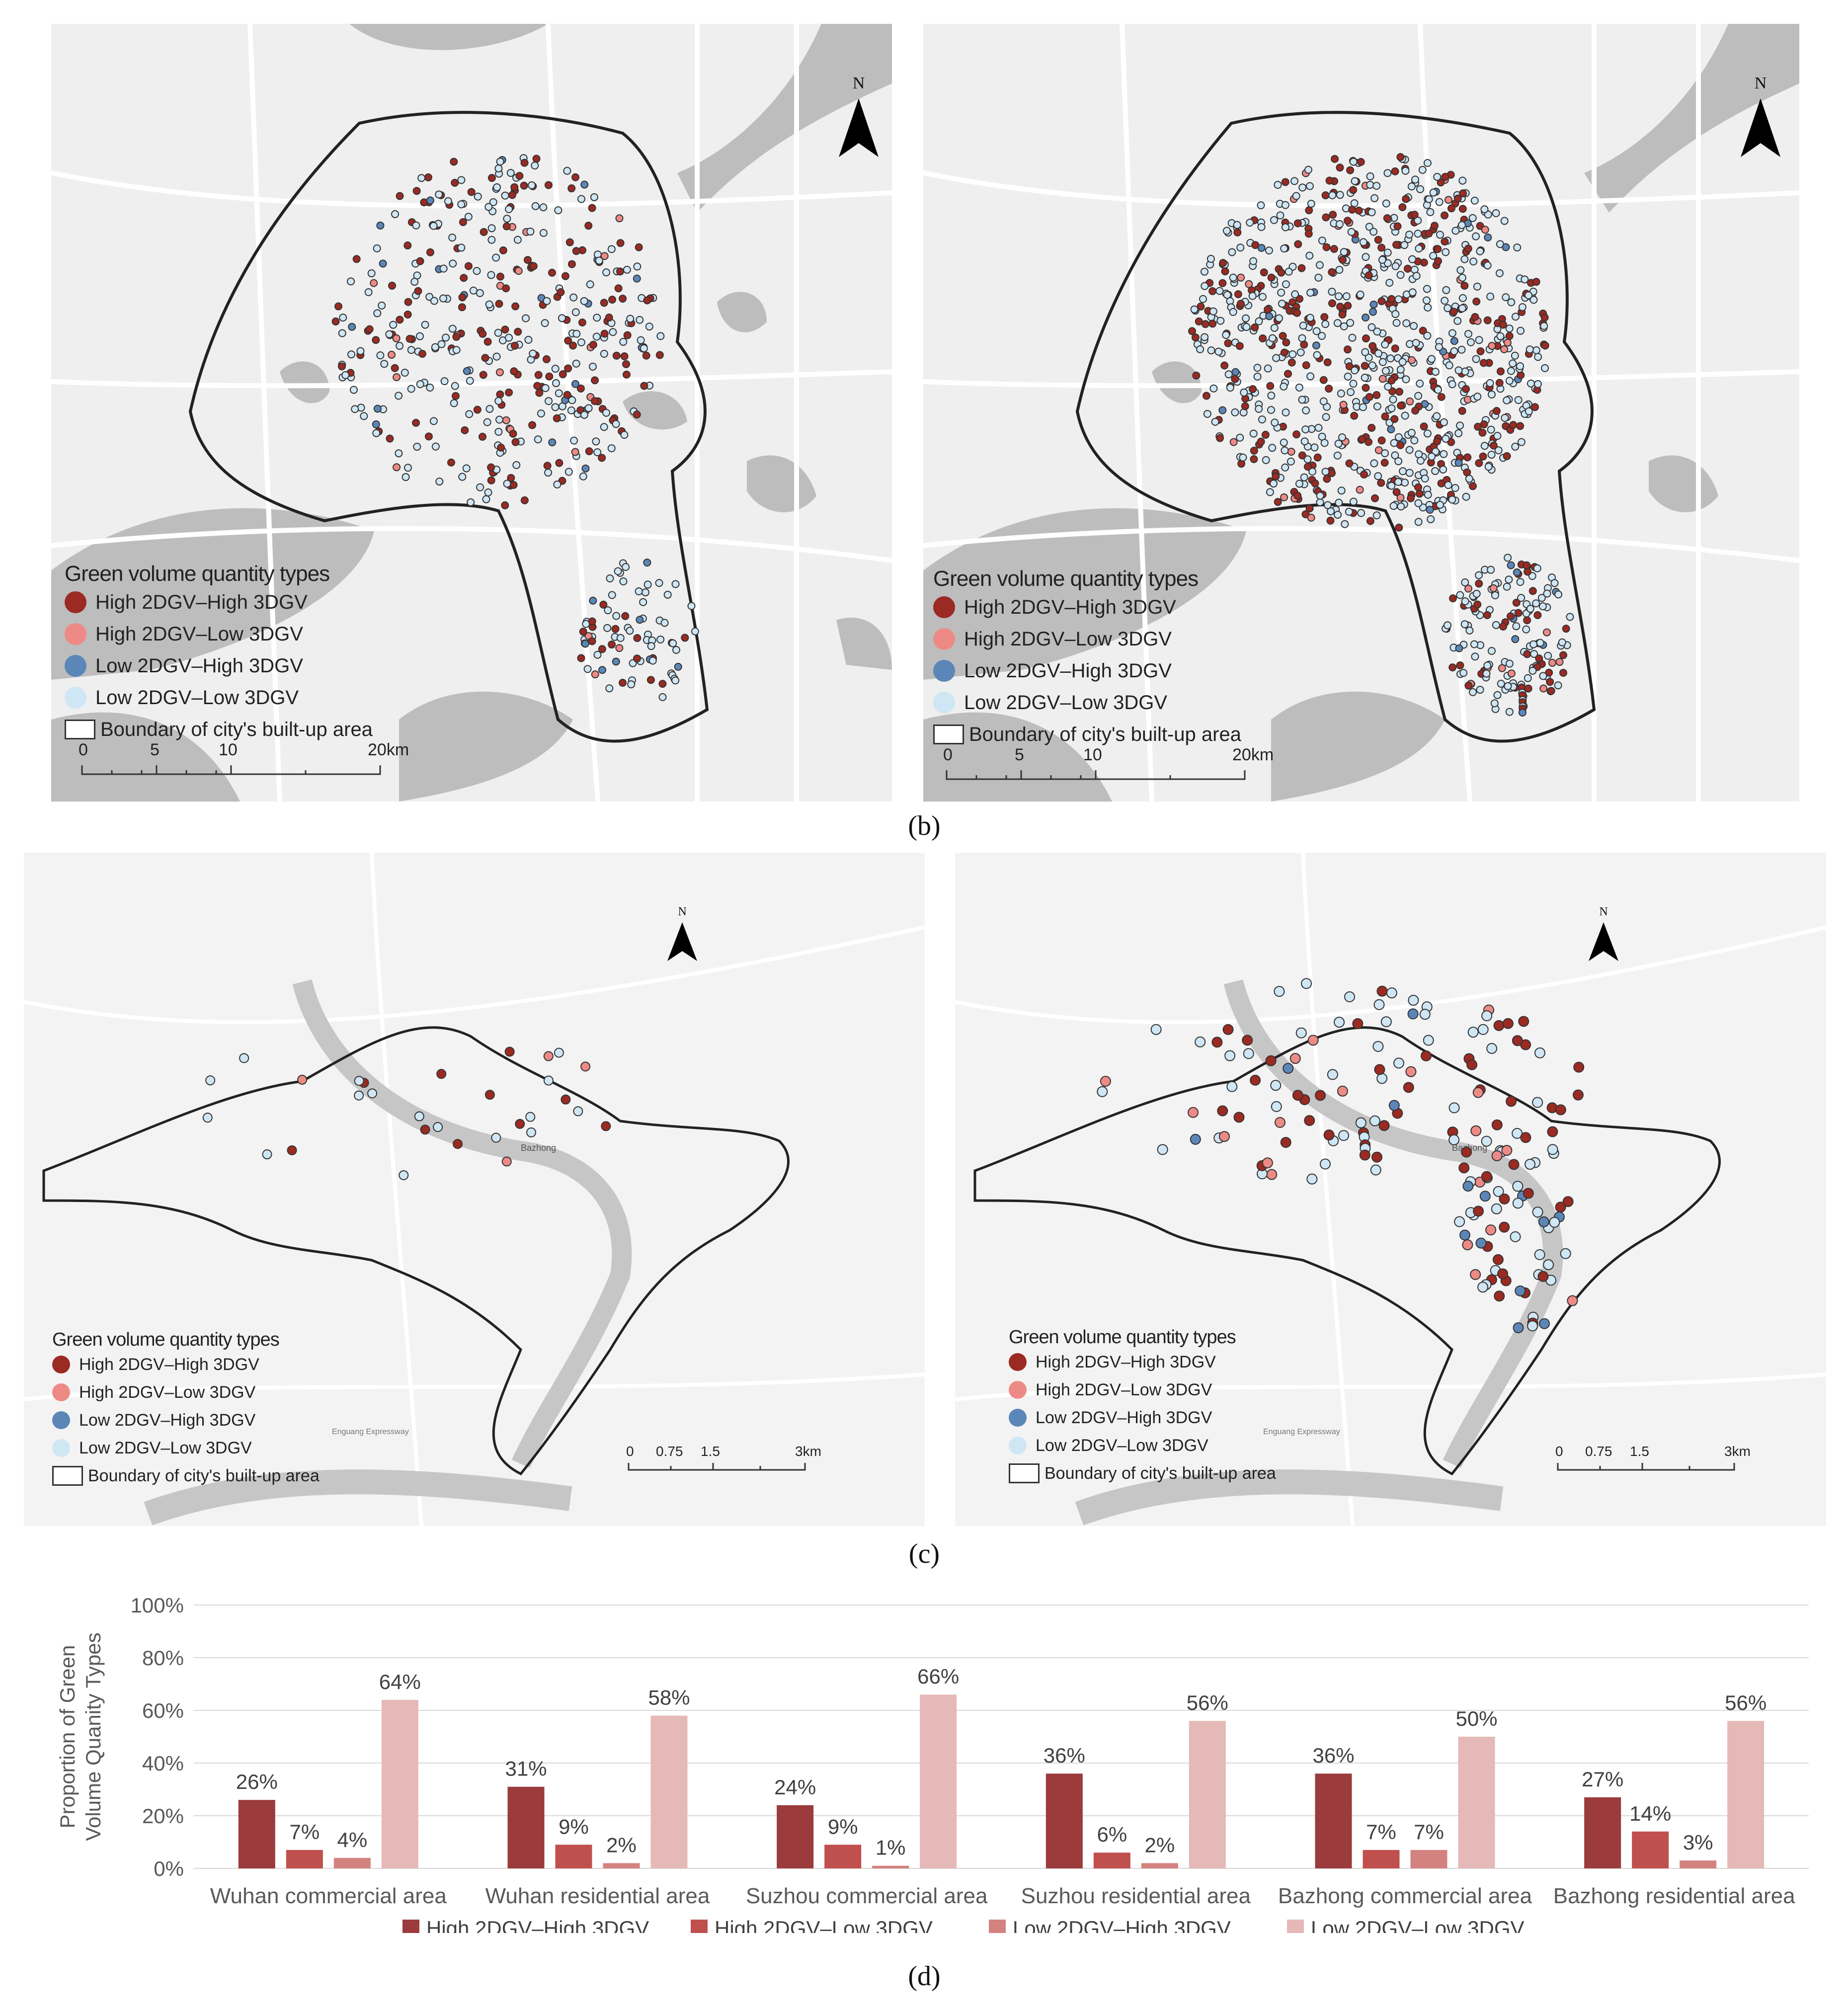  I want to click on category-label: Suzhou residential area, so click(1136, 1896).